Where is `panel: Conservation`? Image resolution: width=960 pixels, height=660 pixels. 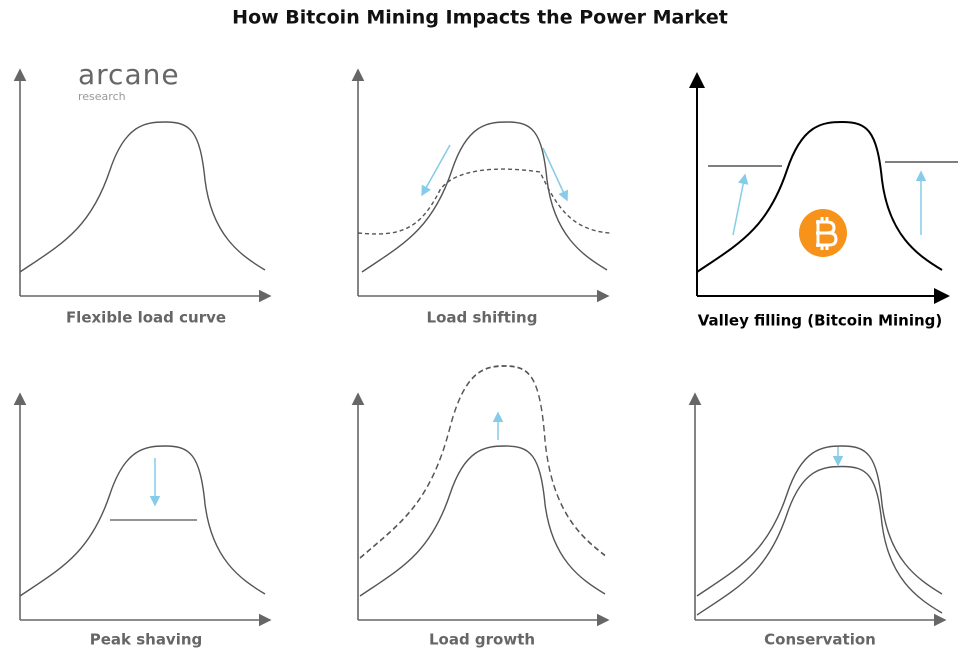
panel: Conservation is located at coordinates (820, 521).